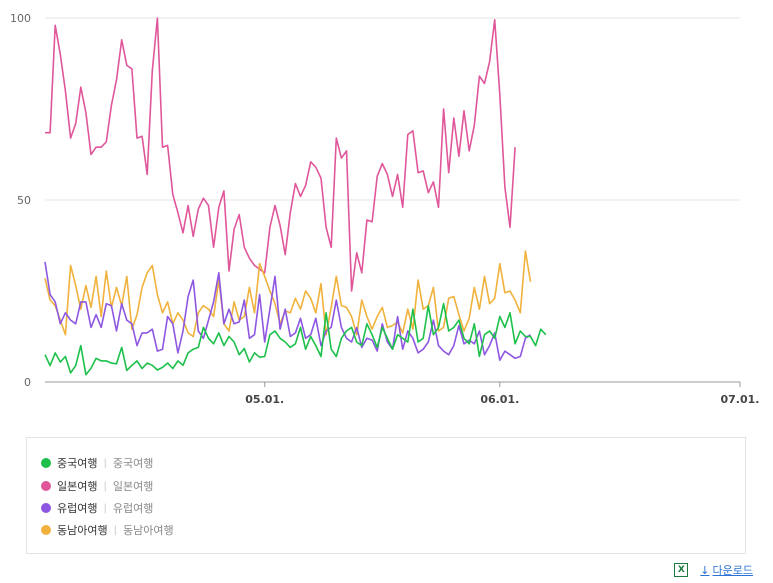 This screenshot has height=583, width=773. Describe the element at coordinates (740, 399) in the screenshot. I see `x-tick-label: 07.01.` at that location.